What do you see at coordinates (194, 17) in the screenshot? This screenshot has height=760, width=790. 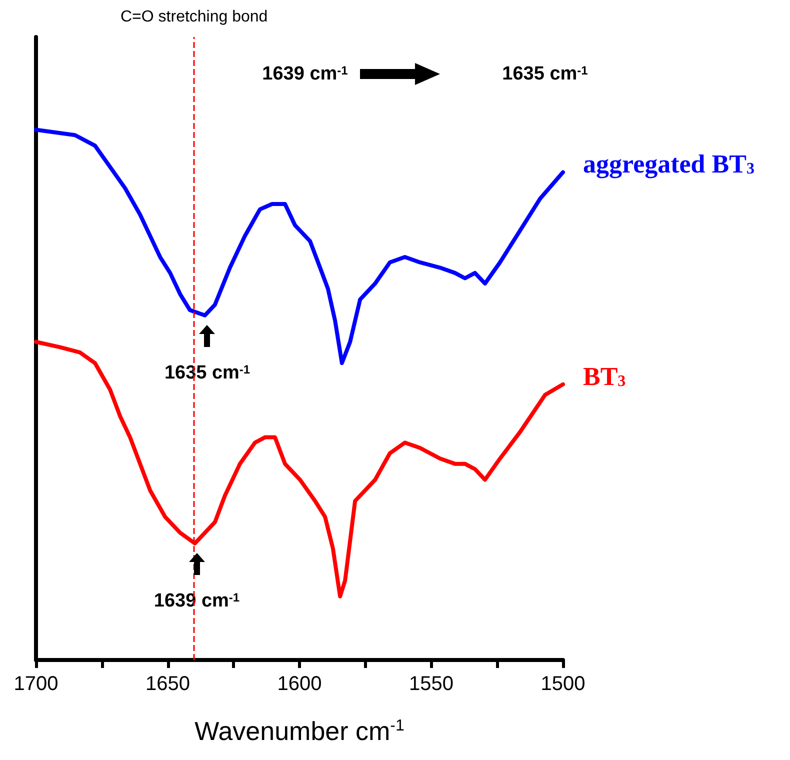 I see `ref-line-label: C=O stretching bond` at bounding box center [194, 17].